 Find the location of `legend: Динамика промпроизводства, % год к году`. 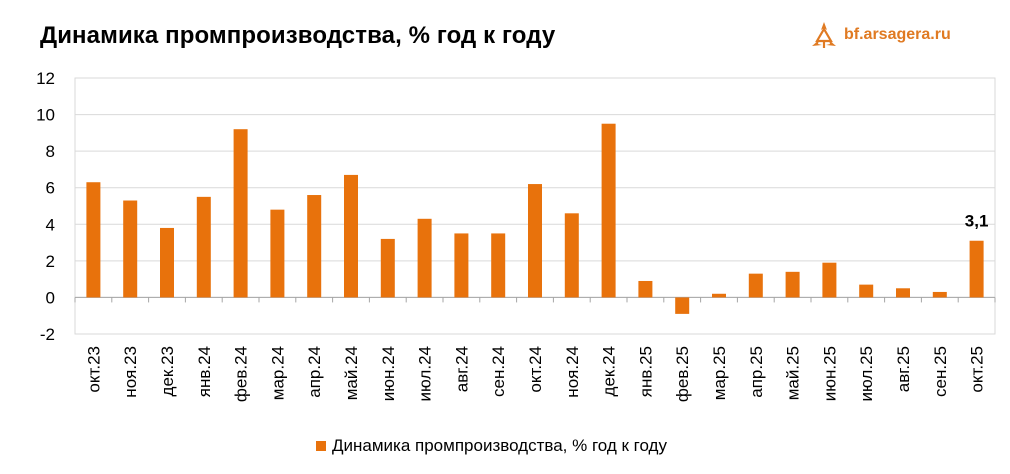

legend: Динамика промпроизводства, % год к году is located at coordinates (491, 446).